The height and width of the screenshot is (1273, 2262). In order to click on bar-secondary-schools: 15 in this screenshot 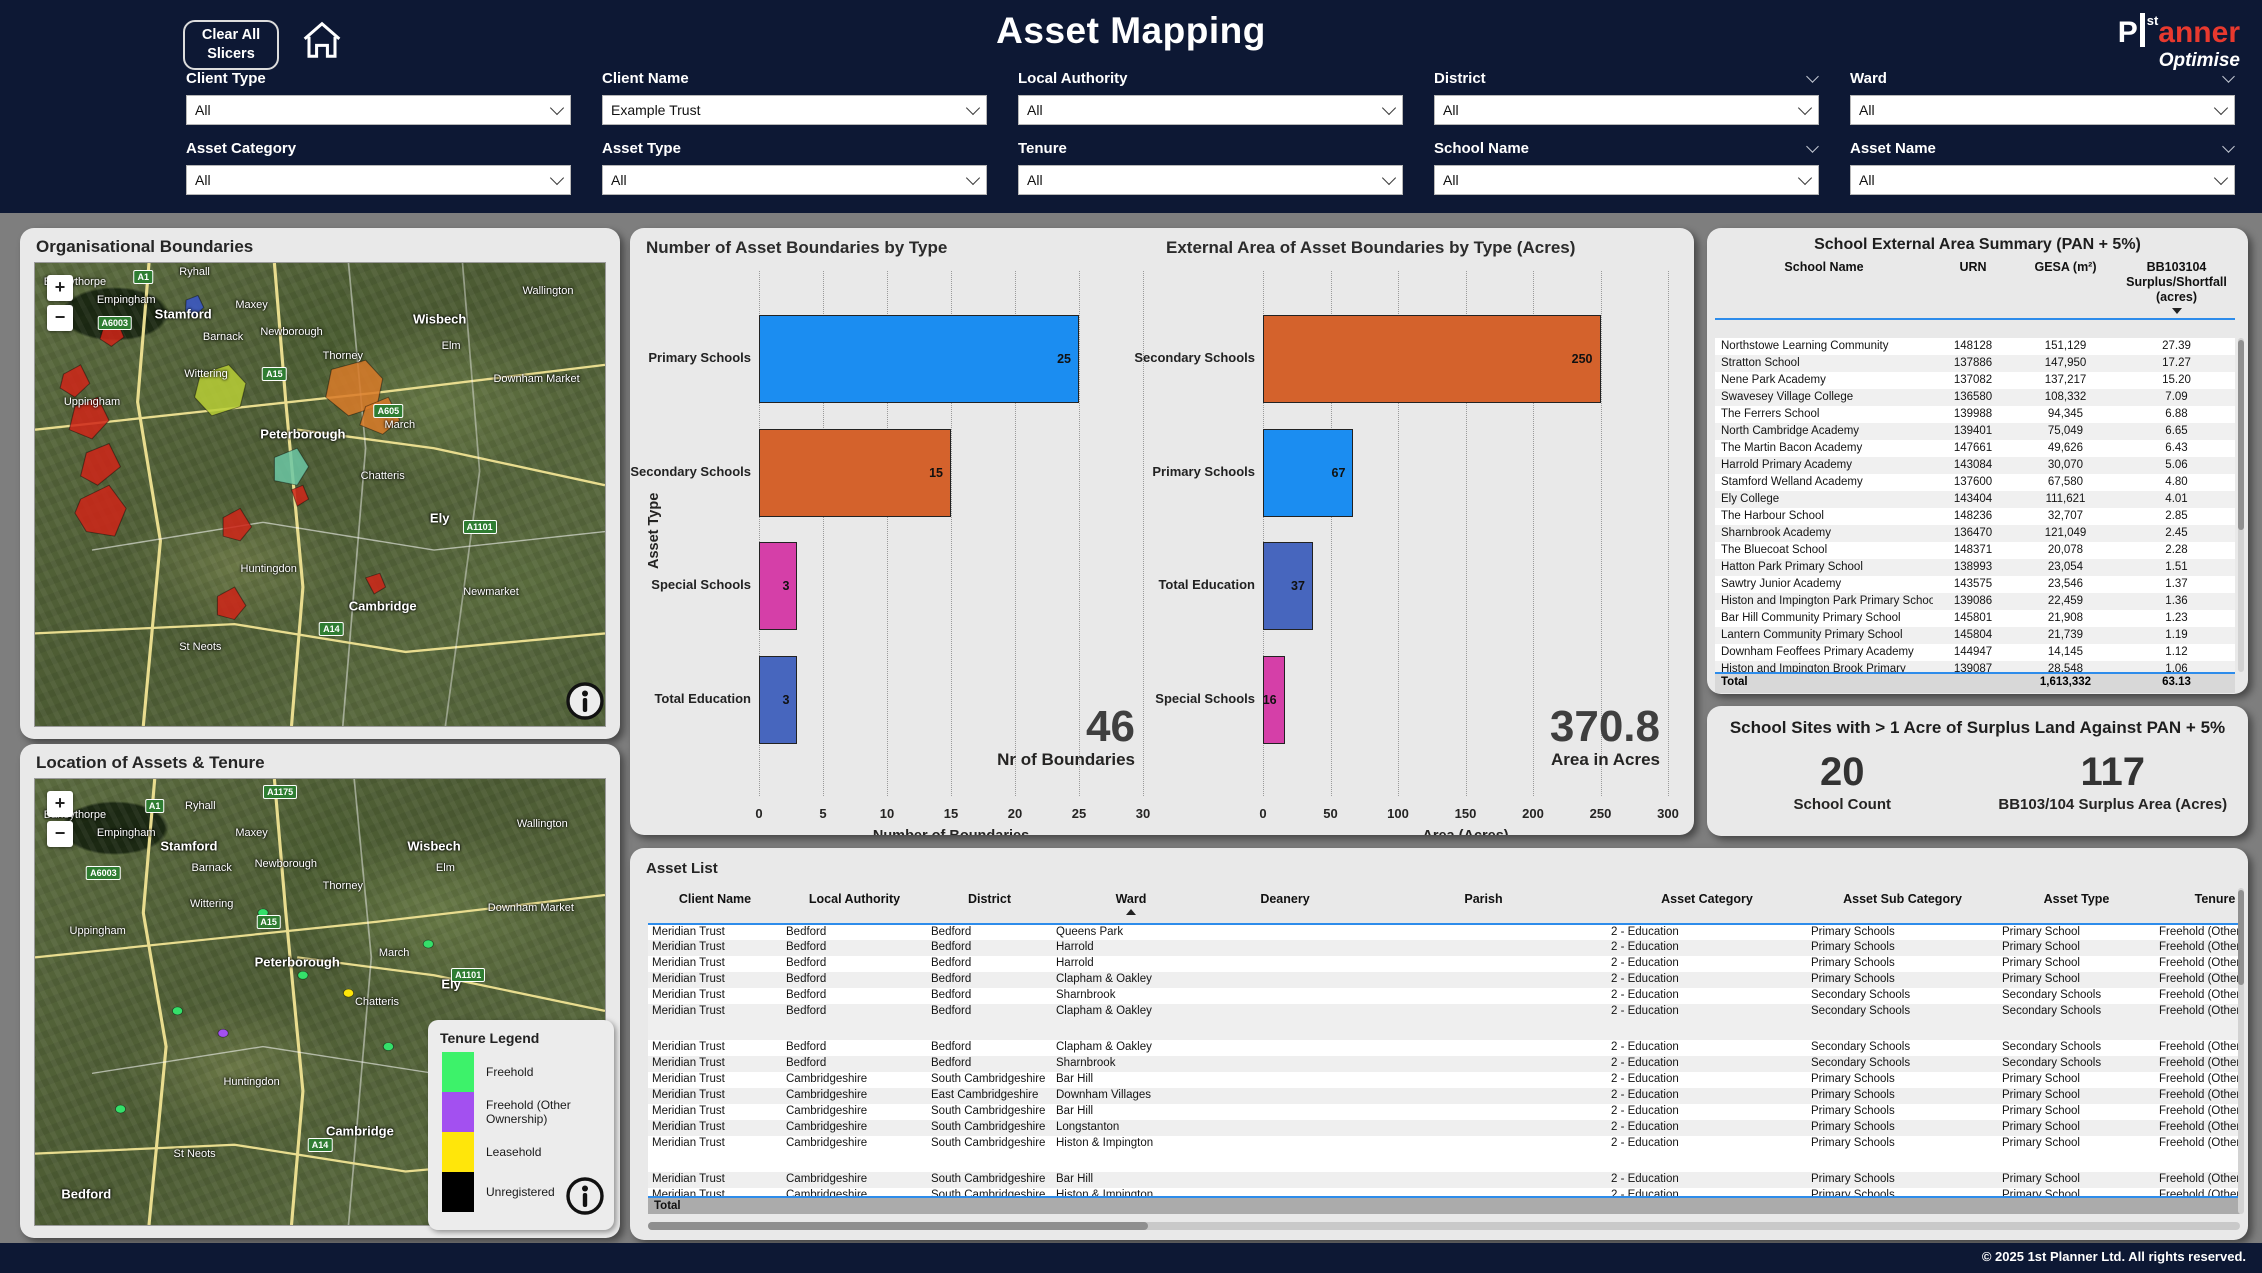, I will do `click(855, 472)`.